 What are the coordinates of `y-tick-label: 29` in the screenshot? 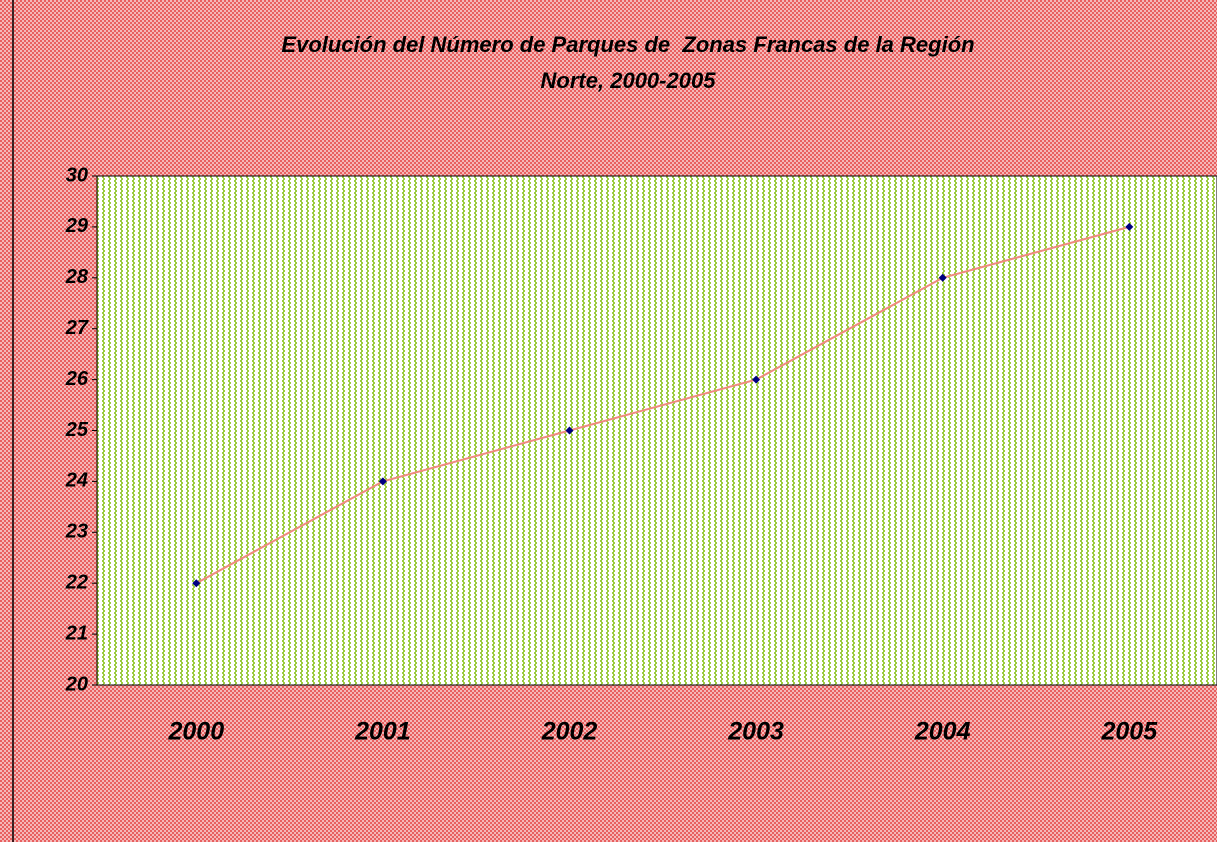 It's located at (77, 226).